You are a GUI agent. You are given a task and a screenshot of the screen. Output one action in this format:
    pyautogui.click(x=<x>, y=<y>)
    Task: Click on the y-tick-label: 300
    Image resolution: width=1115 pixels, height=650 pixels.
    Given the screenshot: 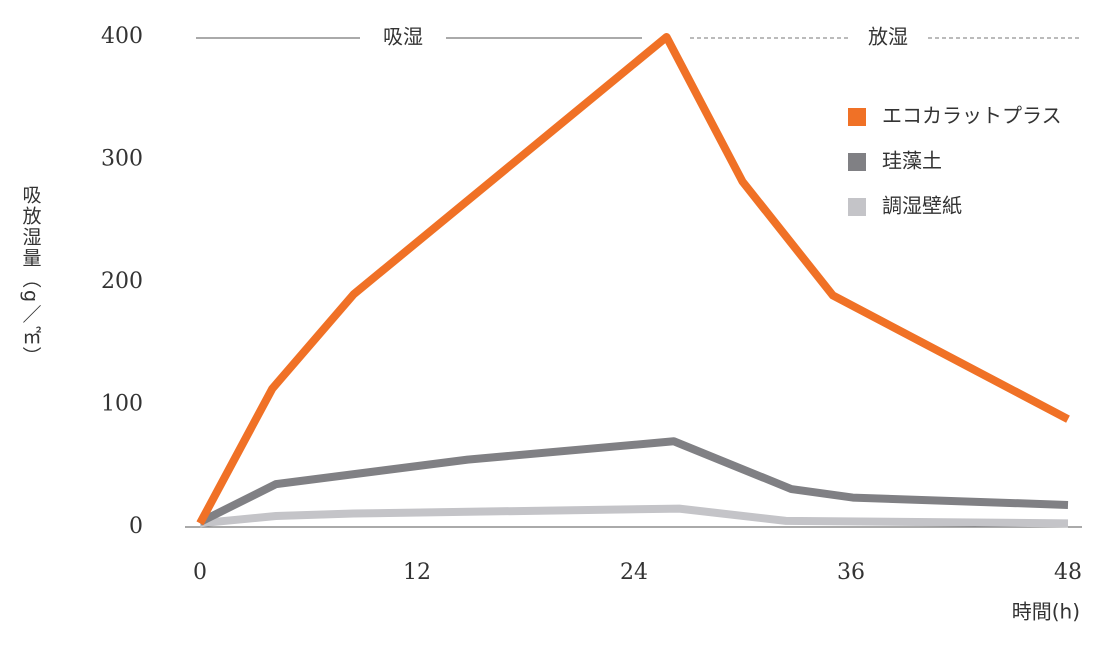 What is the action you would take?
    pyautogui.click(x=122, y=159)
    